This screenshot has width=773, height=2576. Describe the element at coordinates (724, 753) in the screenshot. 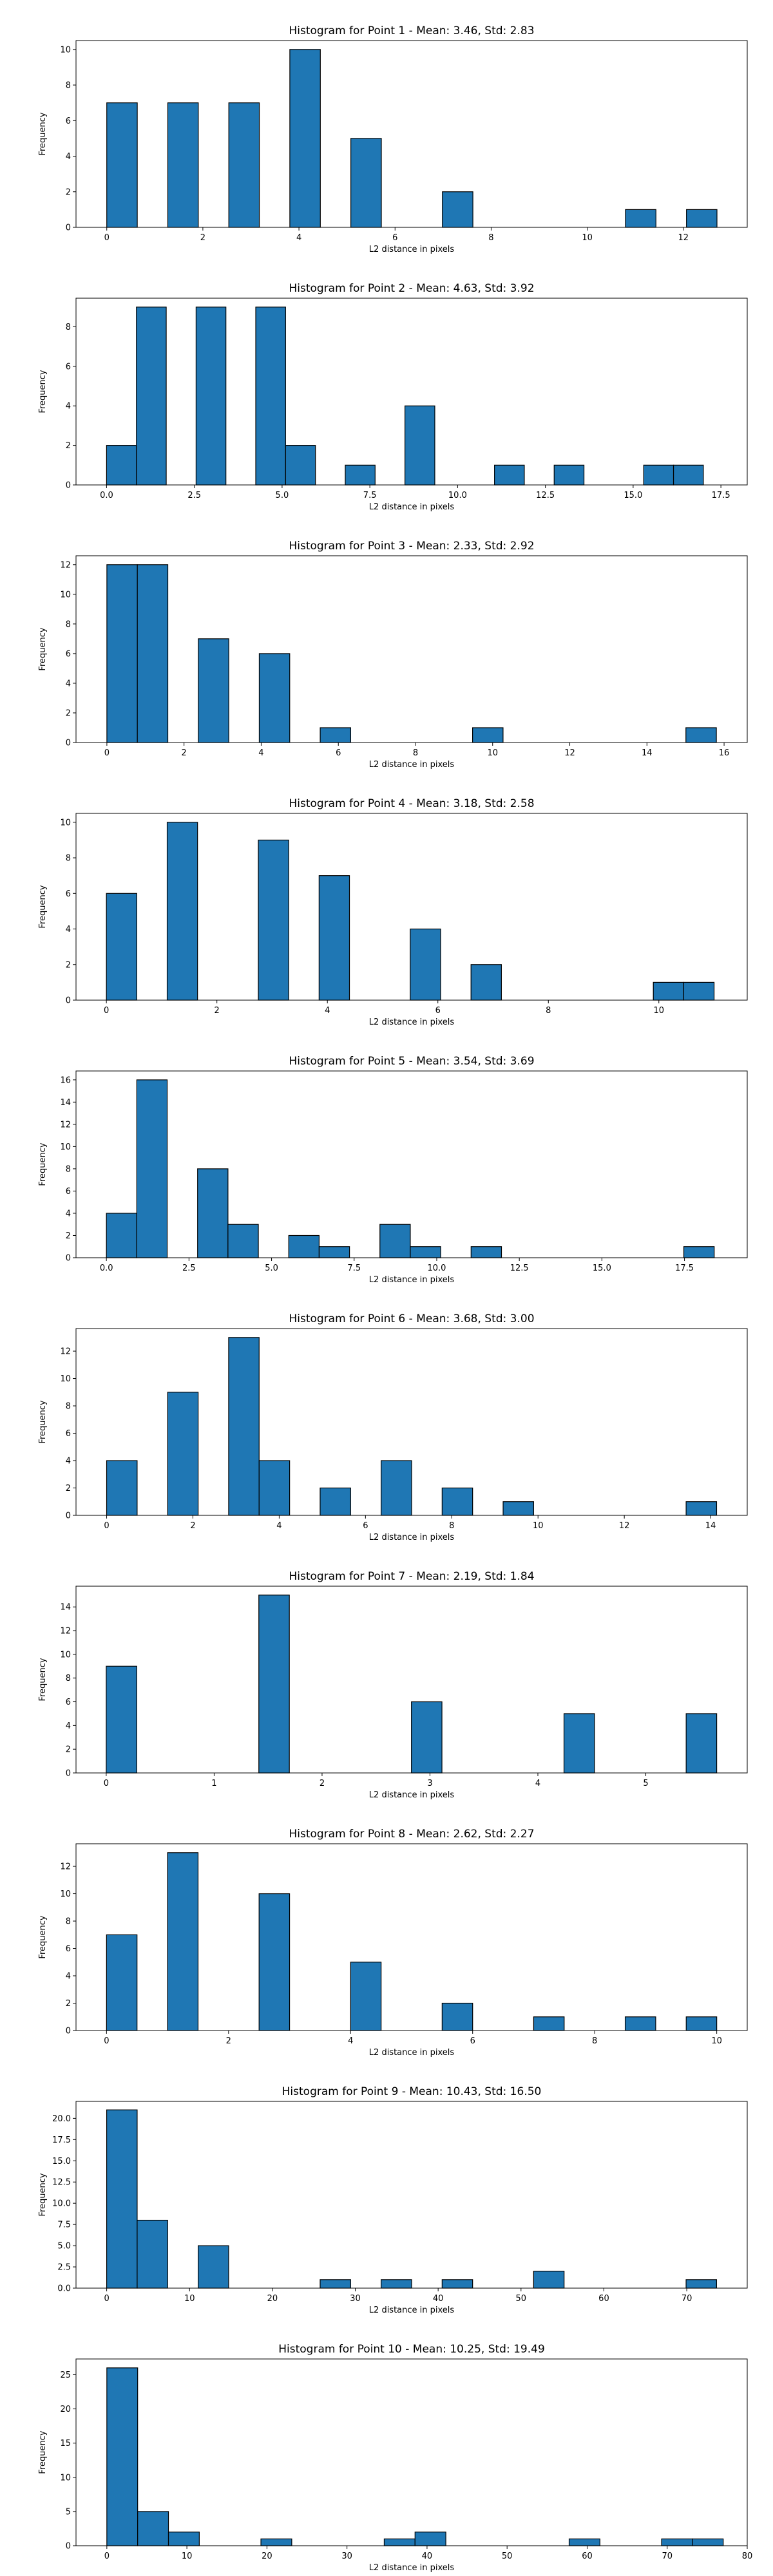

I see `x-tick-label: 16` at that location.